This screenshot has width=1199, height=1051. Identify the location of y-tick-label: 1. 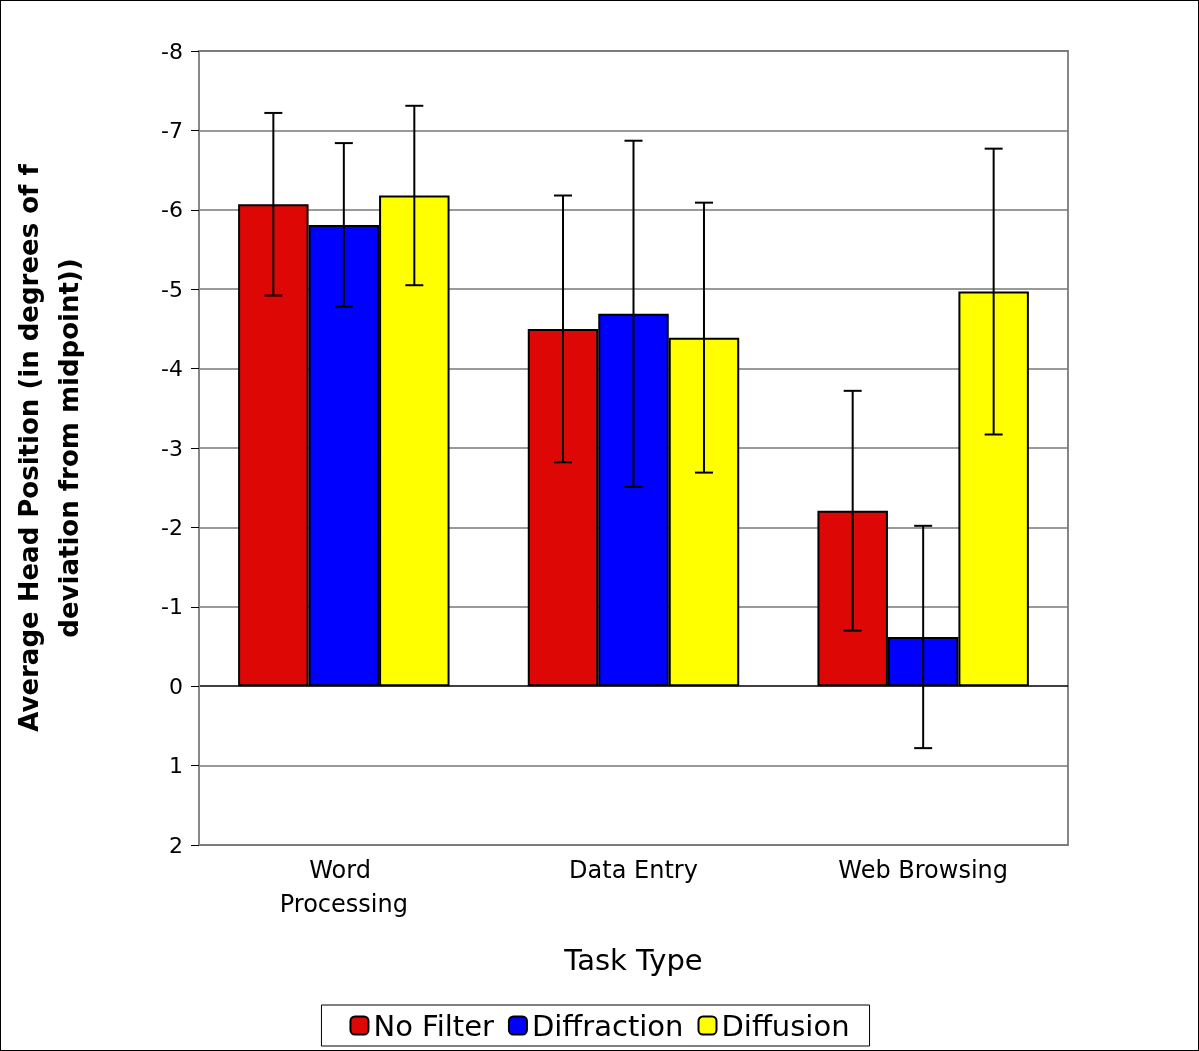
(176, 766).